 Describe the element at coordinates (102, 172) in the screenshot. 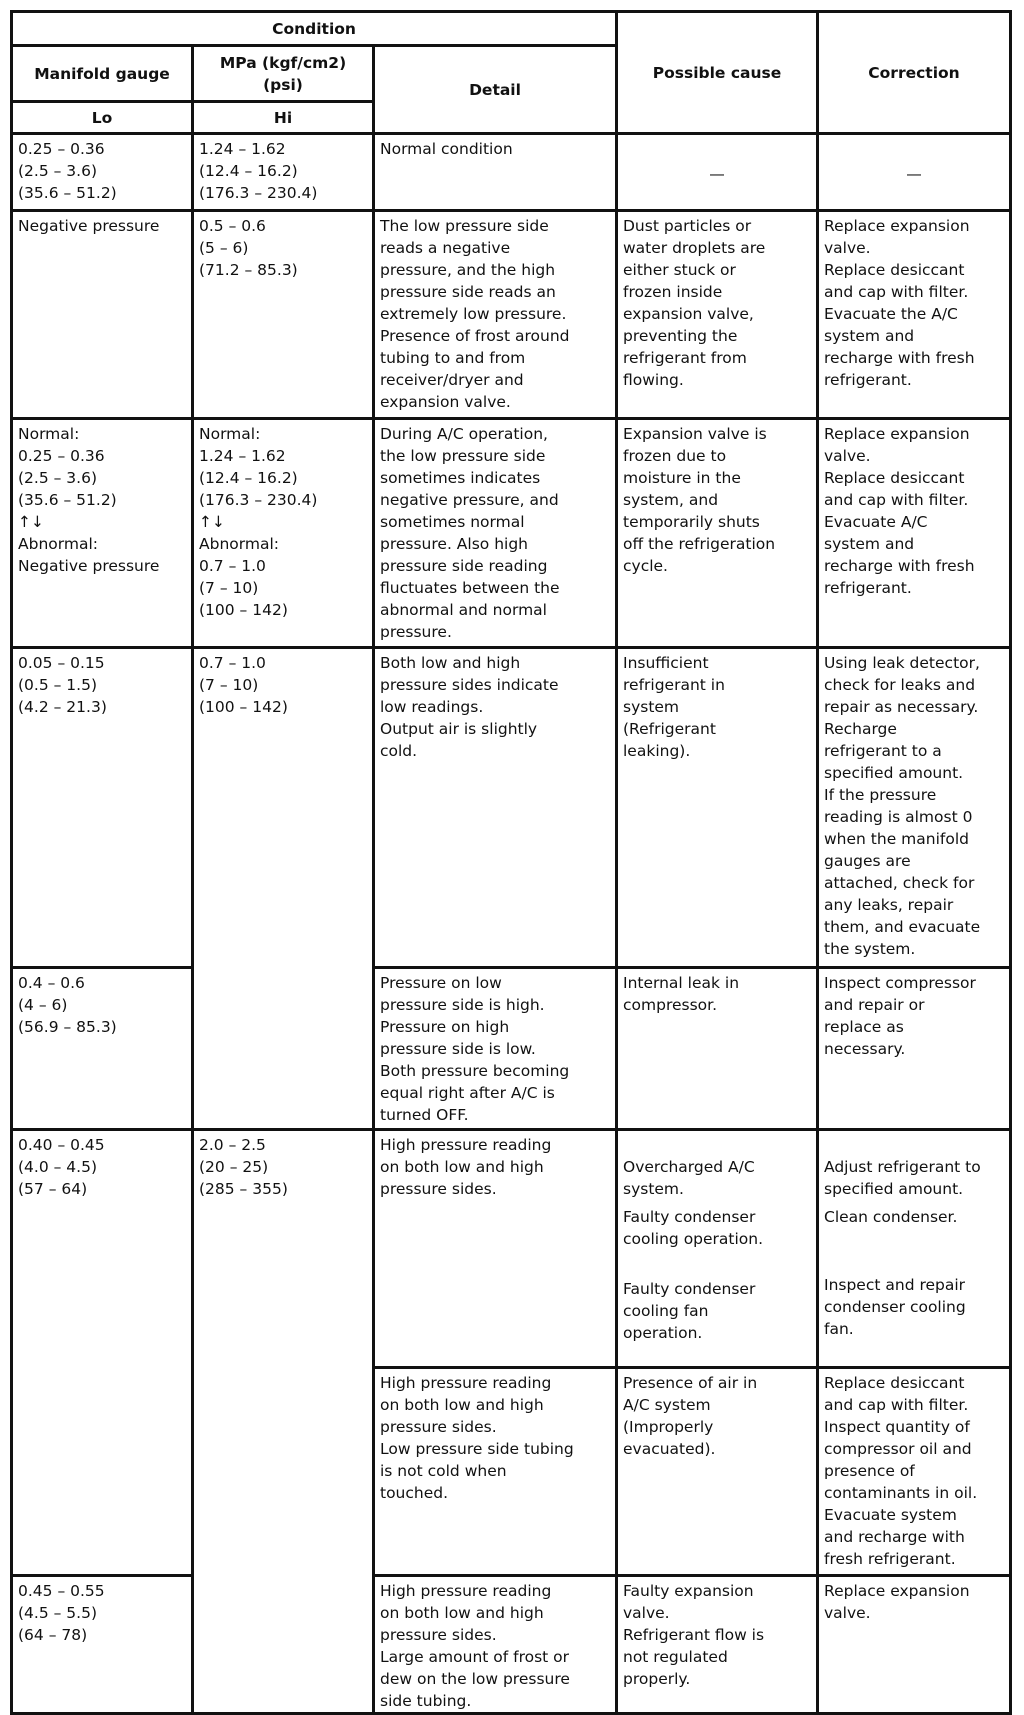

I see `lo-cell: 0.25 – 0.36 (2.5 – 3.6) (35.6 – 51.2)` at that location.